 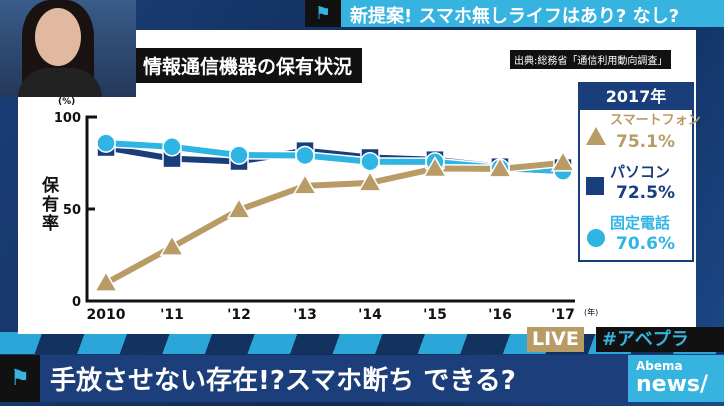 I want to click on x-tick-label: '13, so click(x=305, y=315).